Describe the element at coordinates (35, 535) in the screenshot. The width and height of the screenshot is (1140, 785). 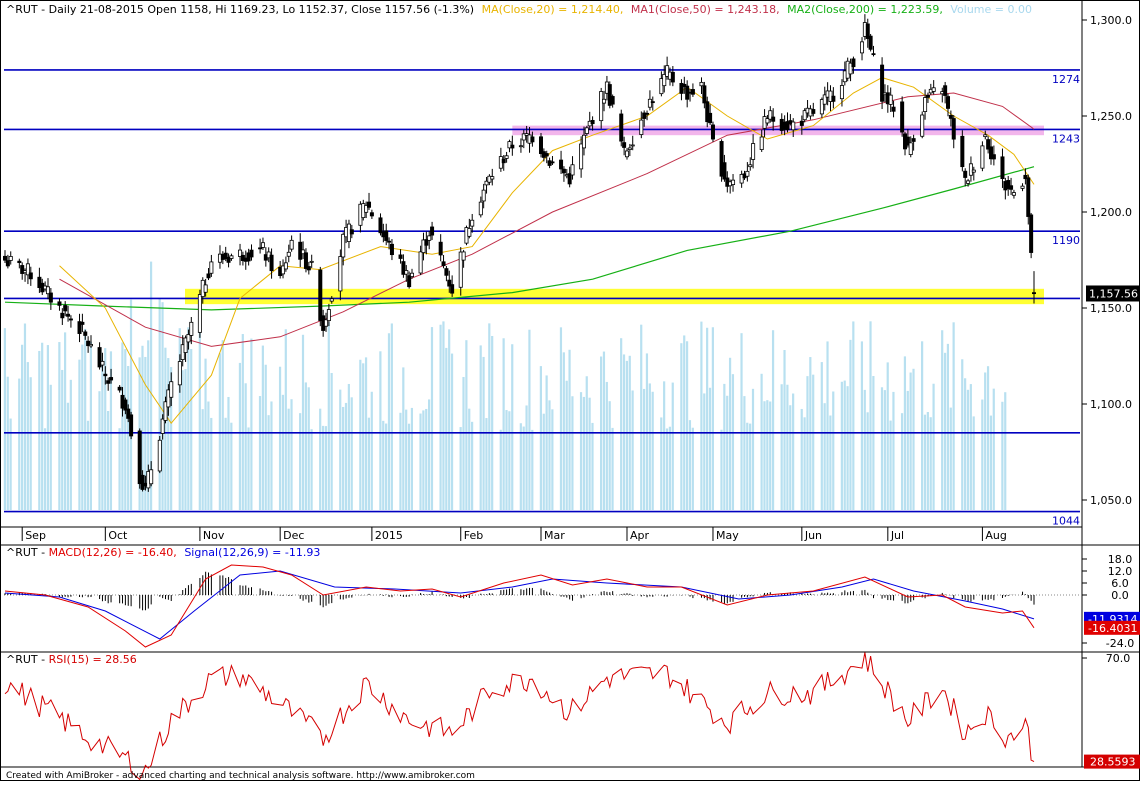
I see `month-label: Sep` at that location.